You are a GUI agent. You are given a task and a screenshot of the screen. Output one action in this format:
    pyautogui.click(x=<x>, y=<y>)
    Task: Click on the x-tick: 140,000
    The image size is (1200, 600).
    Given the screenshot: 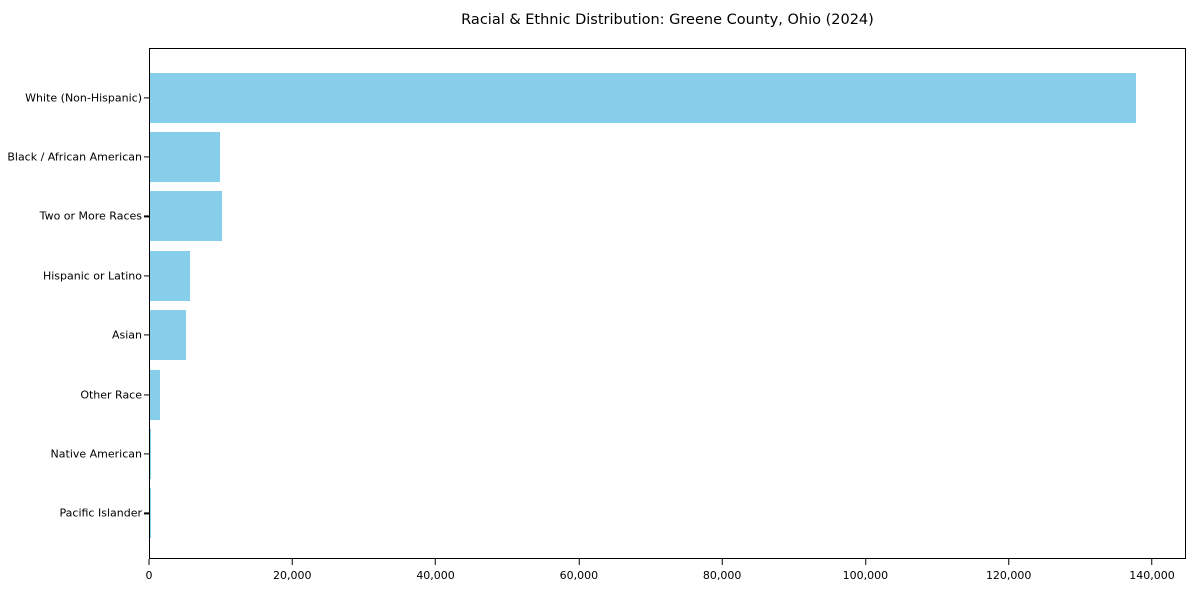 What is the action you would take?
    pyautogui.click(x=1152, y=570)
    